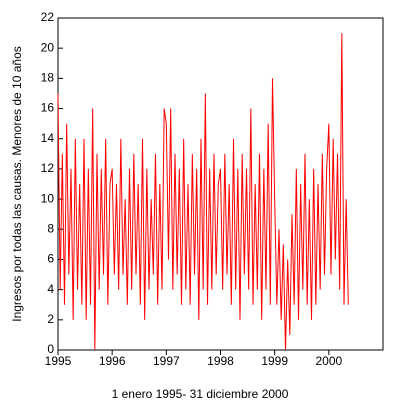 The width and height of the screenshot is (400, 412). What do you see at coordinates (328, 361) in the screenshot?
I see `x-tick-label: 2000` at bounding box center [328, 361].